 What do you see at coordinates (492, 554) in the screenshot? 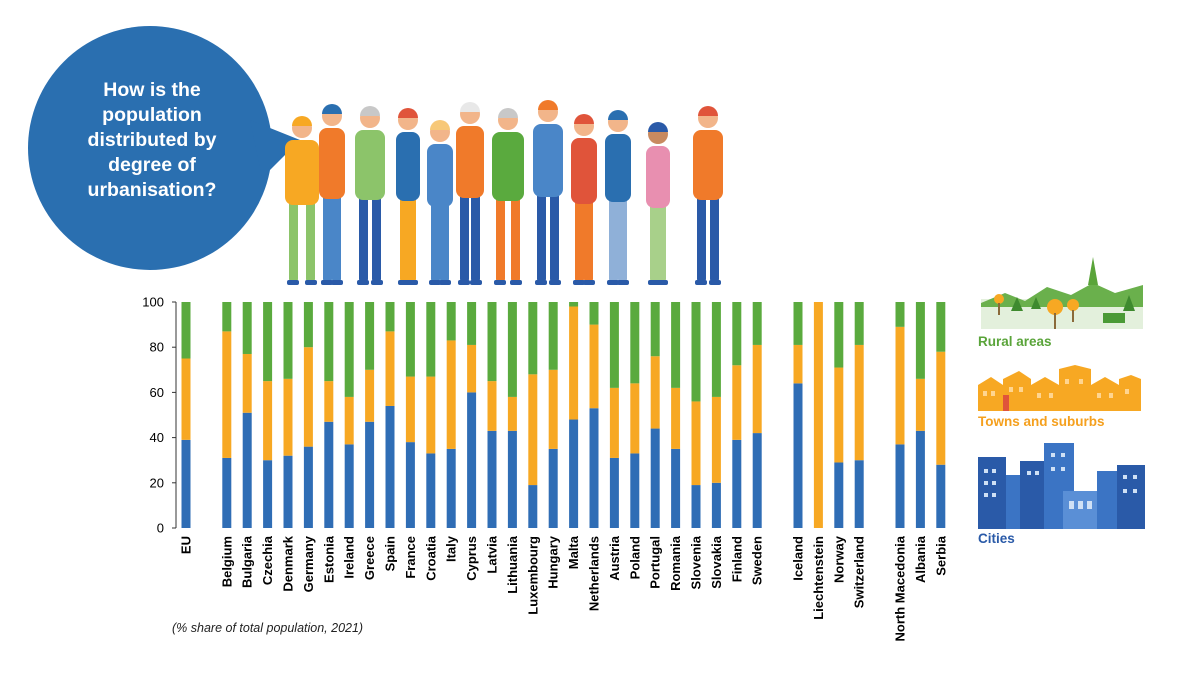
I see `x-category-label: Latvia` at bounding box center [492, 554].